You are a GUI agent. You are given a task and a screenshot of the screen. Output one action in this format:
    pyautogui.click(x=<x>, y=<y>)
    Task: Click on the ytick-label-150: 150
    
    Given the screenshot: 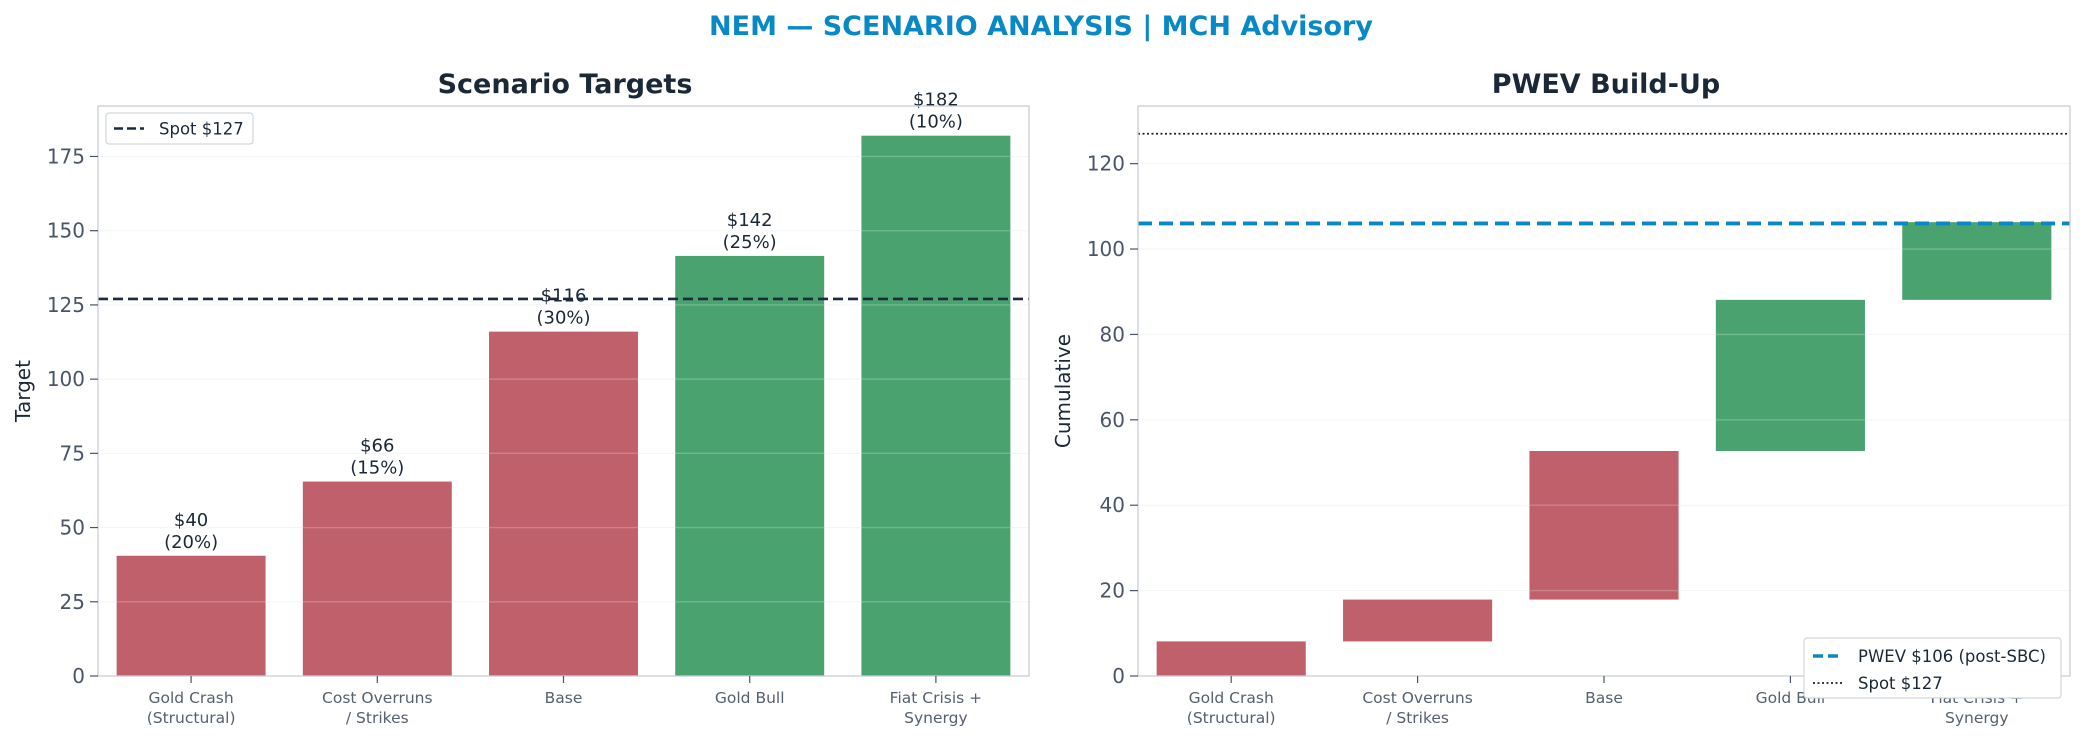 What is the action you would take?
    pyautogui.click(x=66, y=231)
    